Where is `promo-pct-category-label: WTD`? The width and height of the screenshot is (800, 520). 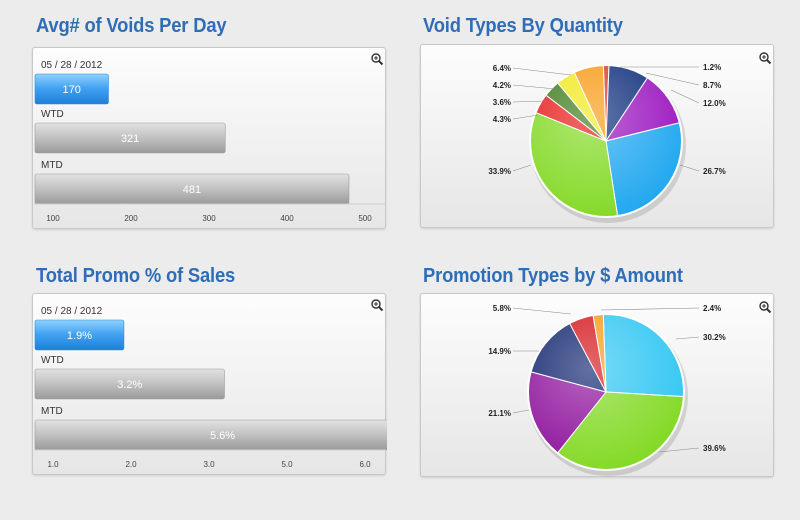 promo-pct-category-label: WTD is located at coordinates (52, 360).